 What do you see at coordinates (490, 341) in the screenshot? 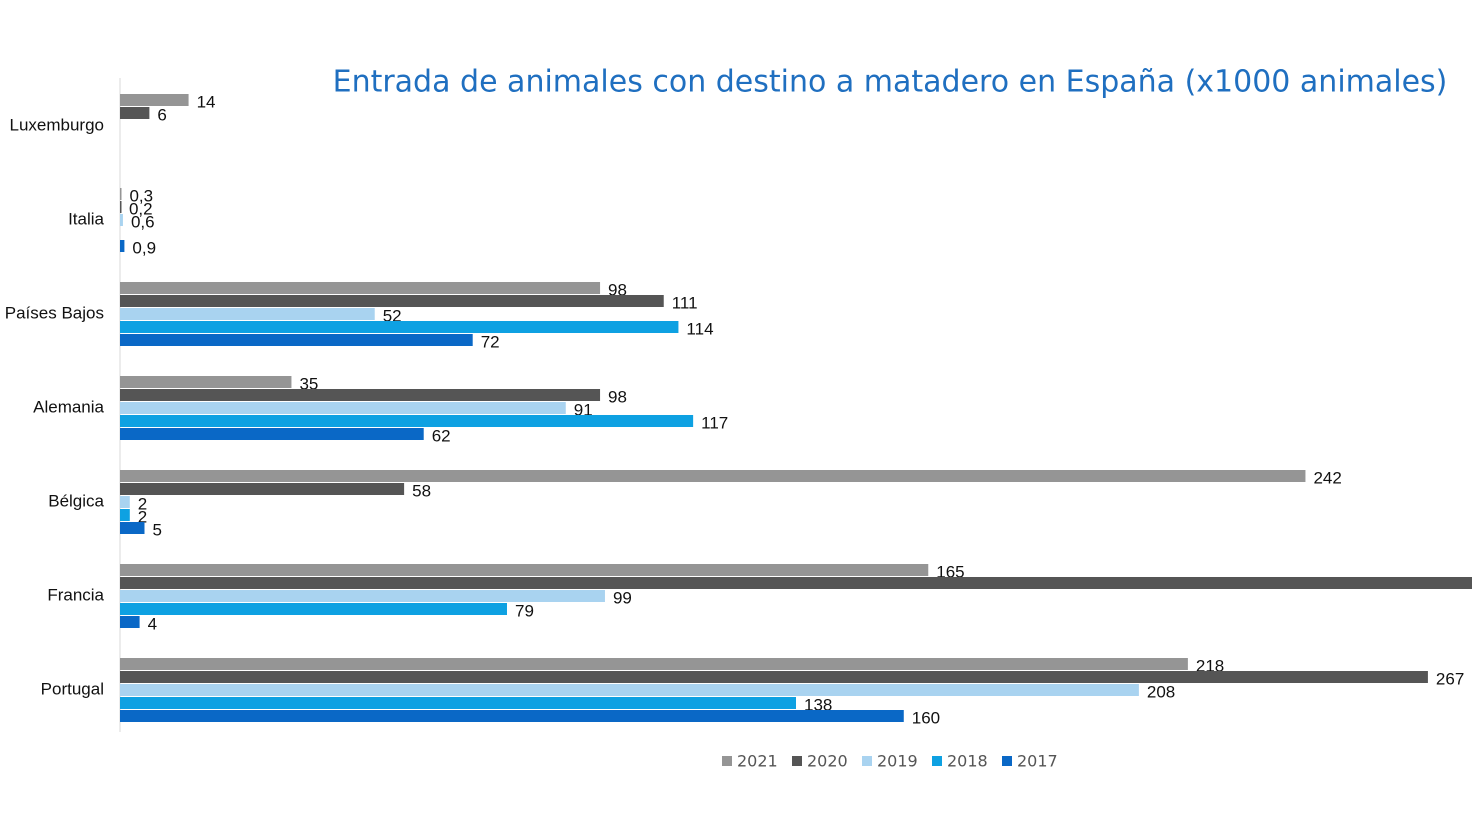
I see `value-label: 72` at bounding box center [490, 341].